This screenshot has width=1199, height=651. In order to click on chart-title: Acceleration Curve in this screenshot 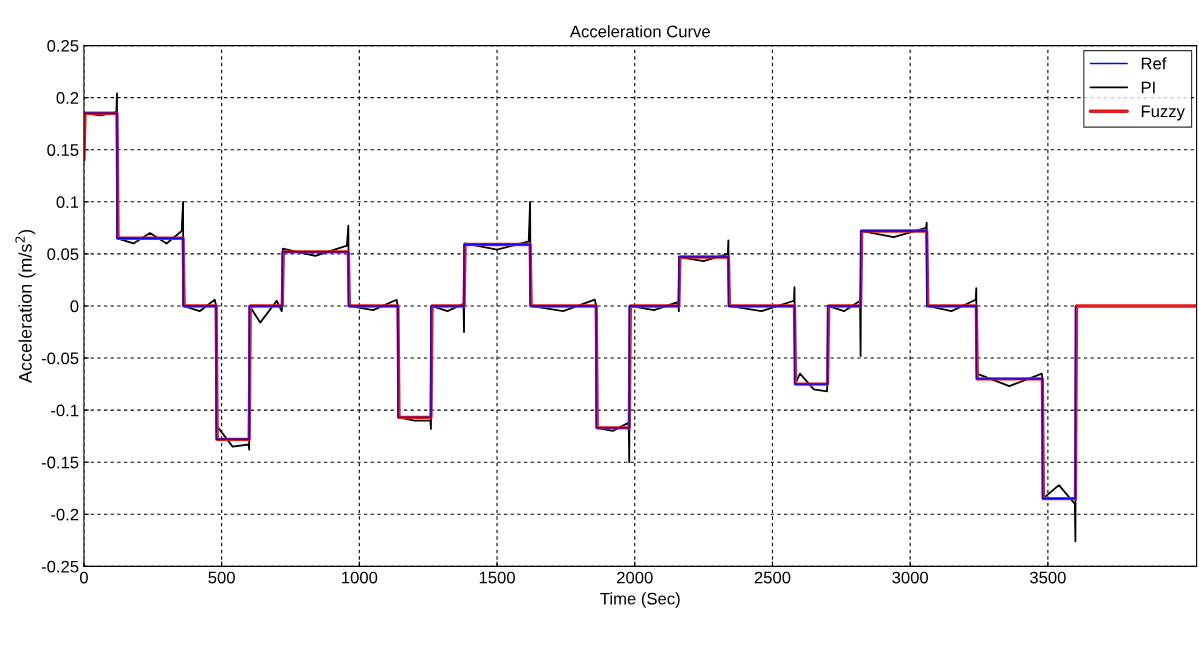, I will do `click(639, 31)`.